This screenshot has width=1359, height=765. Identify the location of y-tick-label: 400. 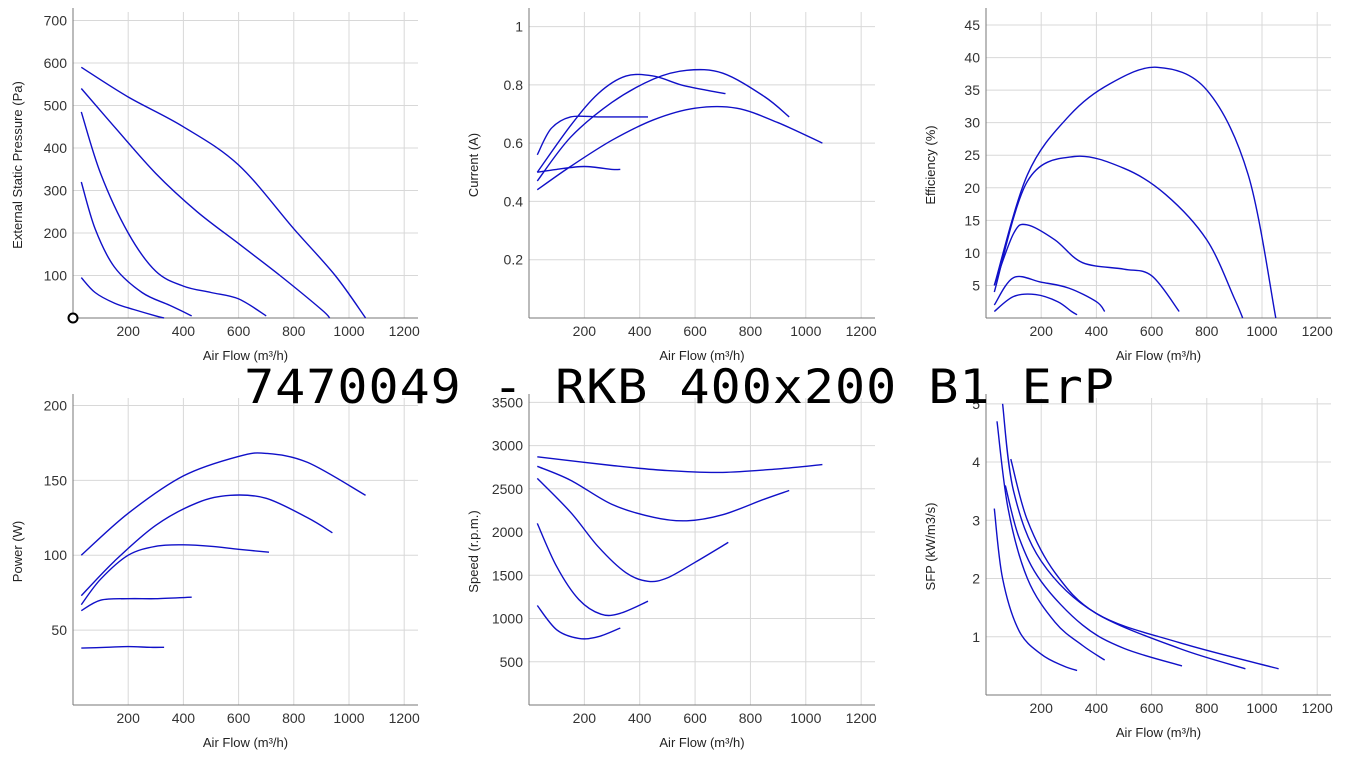
(56, 148).